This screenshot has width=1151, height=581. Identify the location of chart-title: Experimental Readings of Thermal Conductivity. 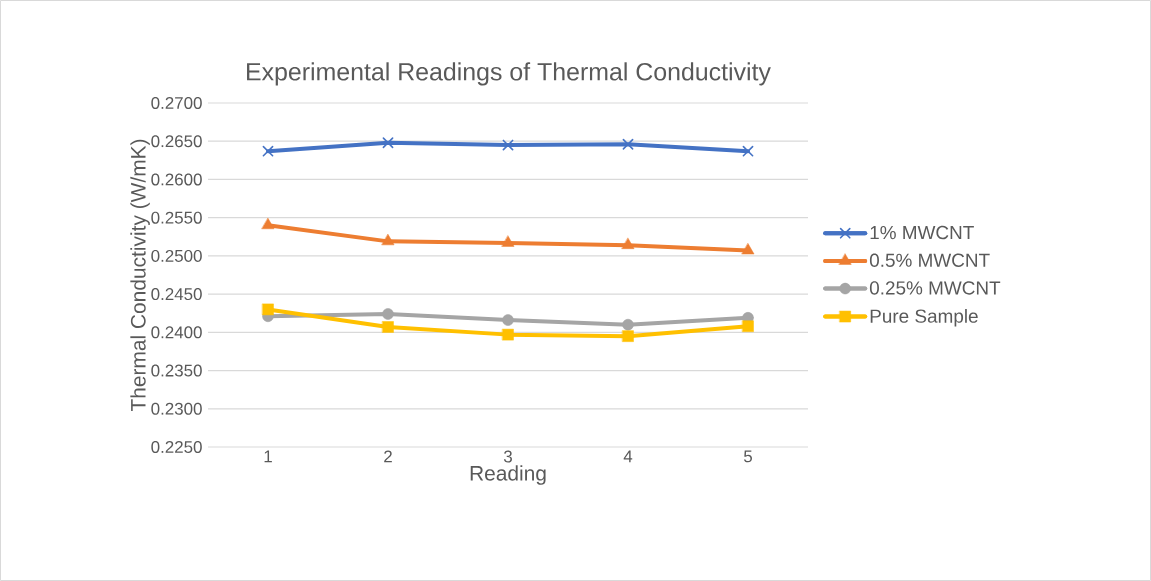
(509, 74).